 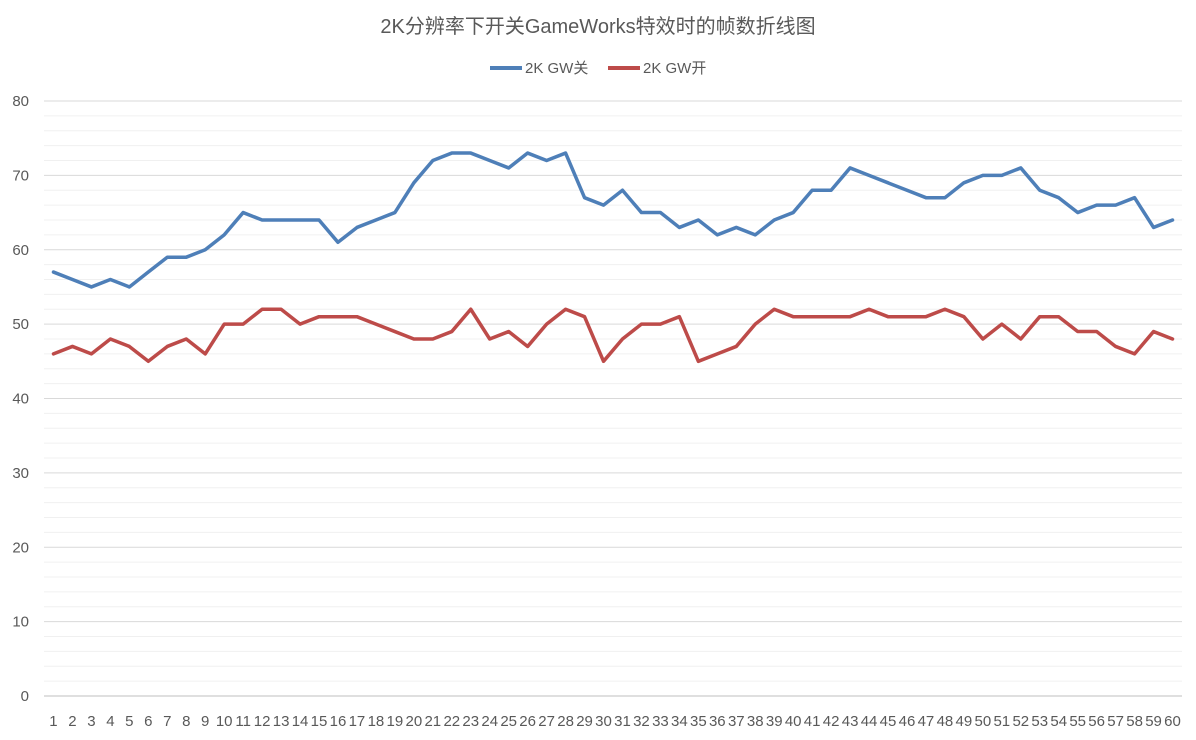 I want to click on x-tick-label: 6, so click(x=148, y=721).